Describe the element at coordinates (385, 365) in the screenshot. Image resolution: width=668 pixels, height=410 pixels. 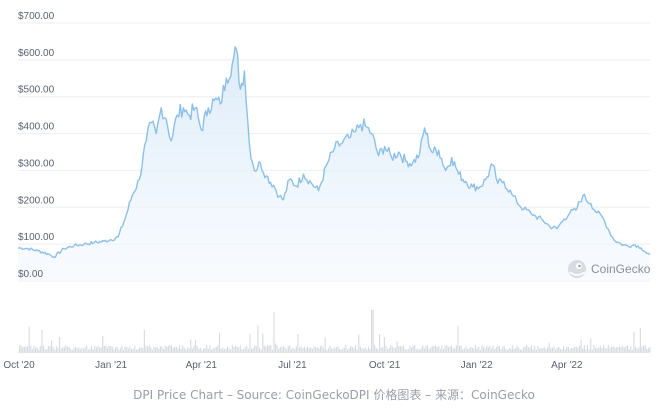
I see `x-tick-label: Oct '21` at that location.